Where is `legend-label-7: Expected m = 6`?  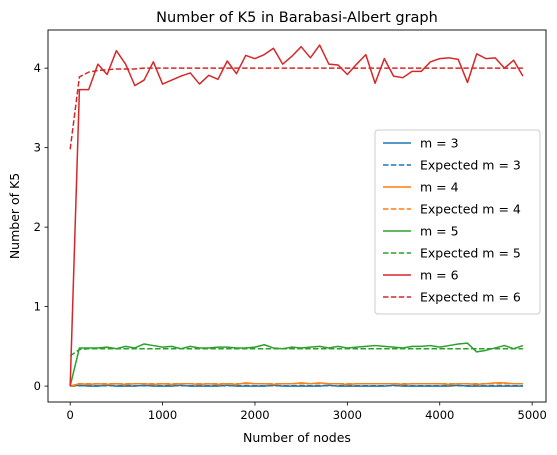 legend-label-7: Expected m = 6 is located at coordinates (470, 297).